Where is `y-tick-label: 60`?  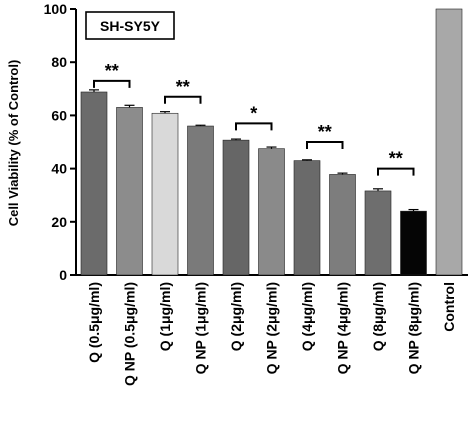
y-tick-label: 60 is located at coordinates (59, 115).